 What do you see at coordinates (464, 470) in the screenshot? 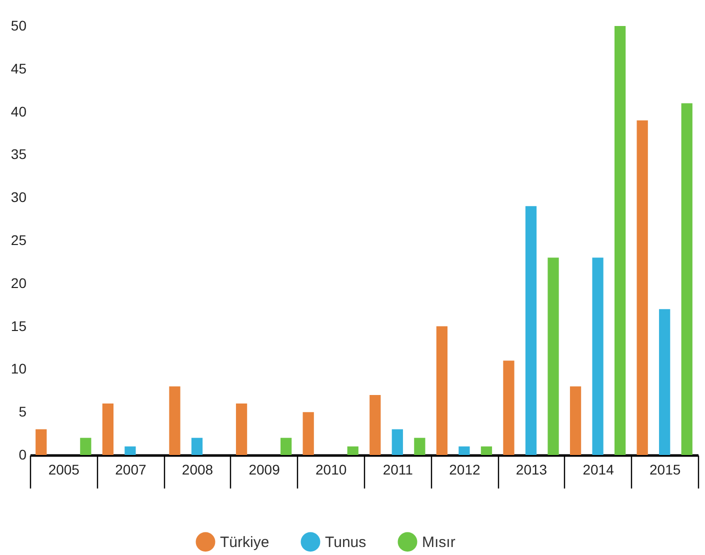
I see `x-tick-label: 2012` at bounding box center [464, 470].